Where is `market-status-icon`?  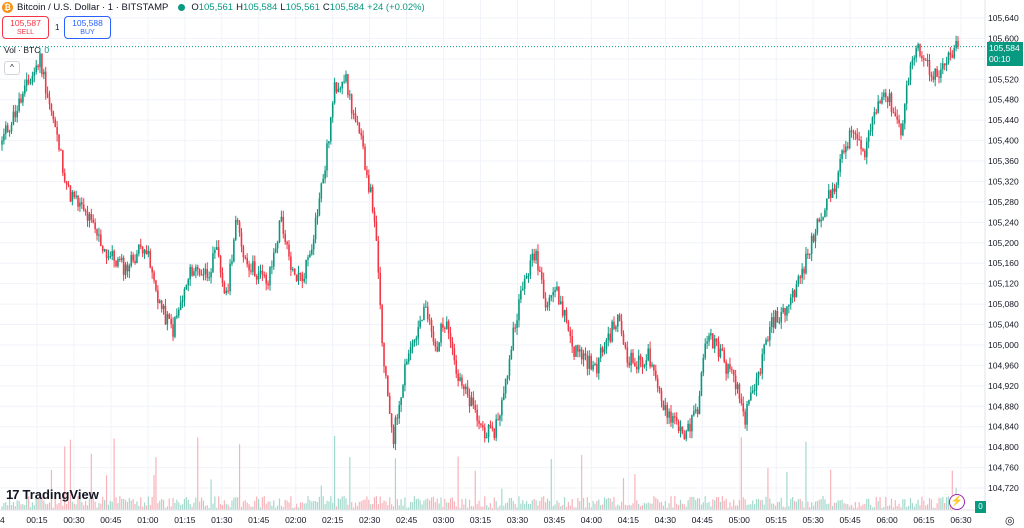 market-status-icon is located at coordinates (182, 7).